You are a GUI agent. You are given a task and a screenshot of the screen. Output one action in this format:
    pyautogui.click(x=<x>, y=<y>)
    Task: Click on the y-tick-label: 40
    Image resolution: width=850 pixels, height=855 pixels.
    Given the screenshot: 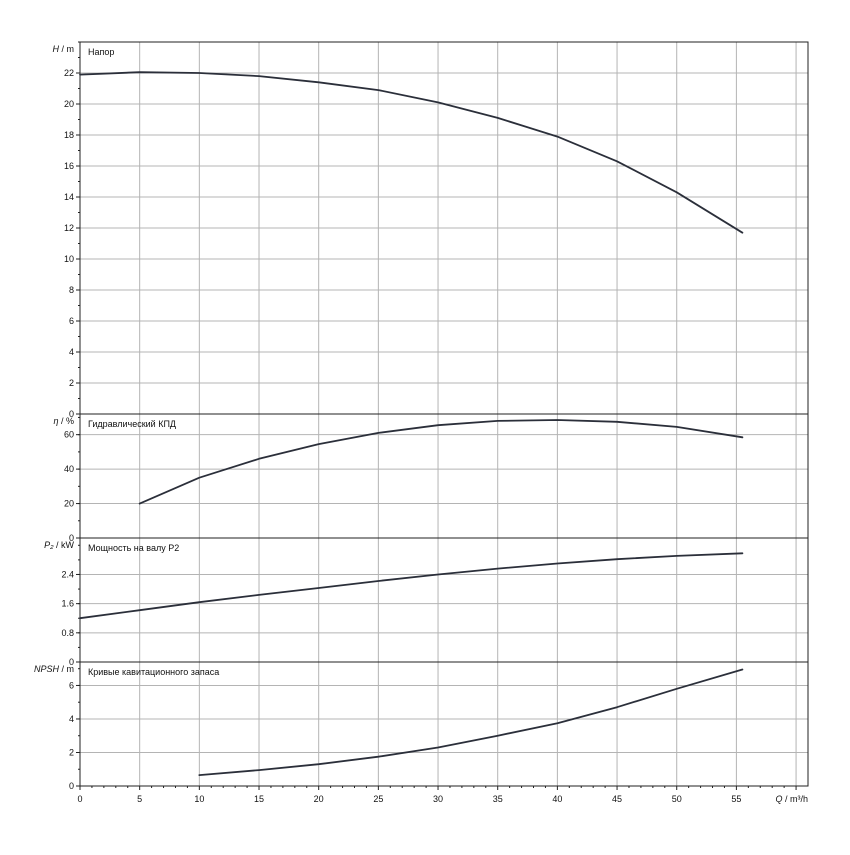 What is the action you would take?
    pyautogui.click(x=69, y=469)
    